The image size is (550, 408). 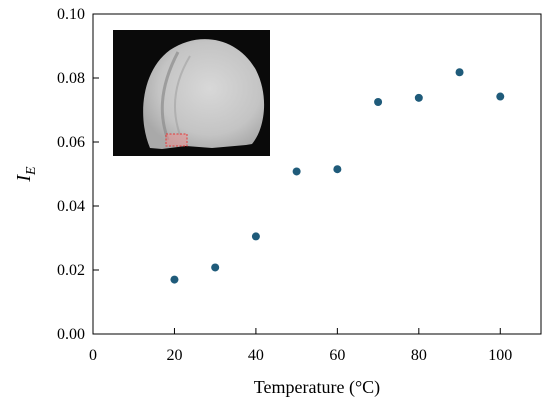 I want to click on x-axis-ticks: 0 20 40 60 80 100, so click(x=300, y=346).